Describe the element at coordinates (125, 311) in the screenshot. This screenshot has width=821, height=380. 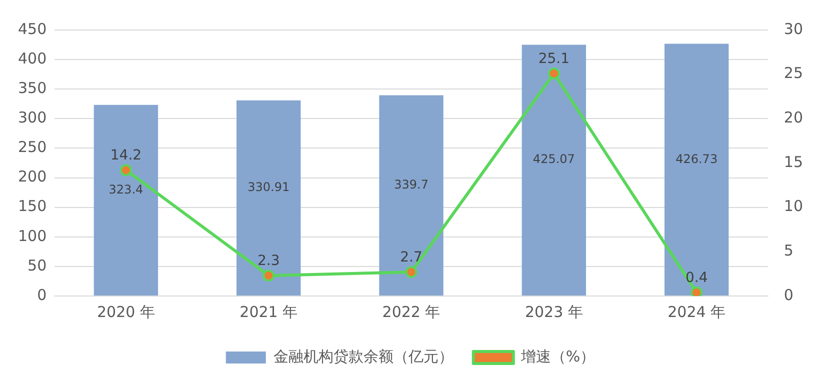
I see `x-tick-label: 2020 年` at that location.